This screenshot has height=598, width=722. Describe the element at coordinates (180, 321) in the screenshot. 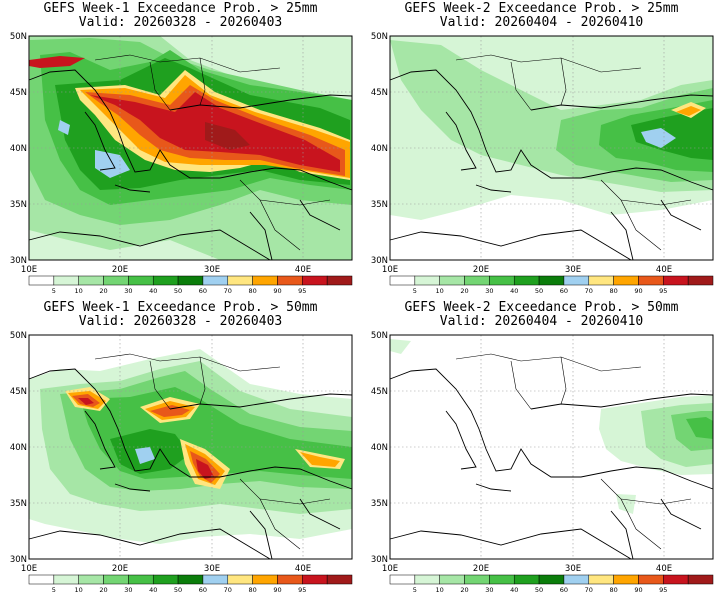

I see `panel-valid-dates: Valid: 20260328 - 20260403` at that location.